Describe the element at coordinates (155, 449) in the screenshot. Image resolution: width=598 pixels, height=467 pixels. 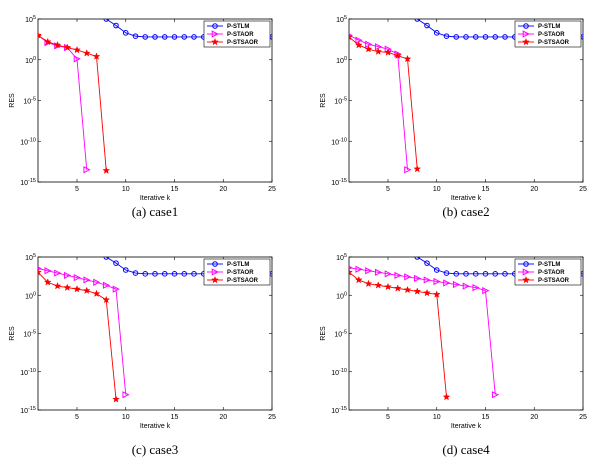
I see `panel-caption: (c) case3` at that location.